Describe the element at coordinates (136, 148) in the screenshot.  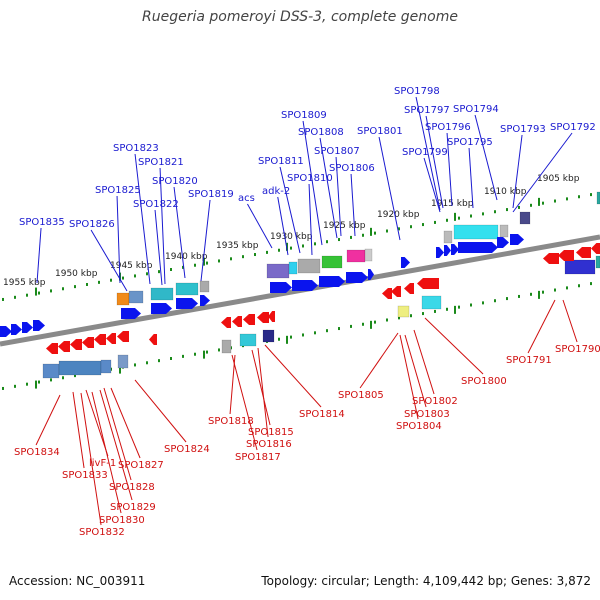
I see `plus-strand-gene-label: SPO1823` at that location.